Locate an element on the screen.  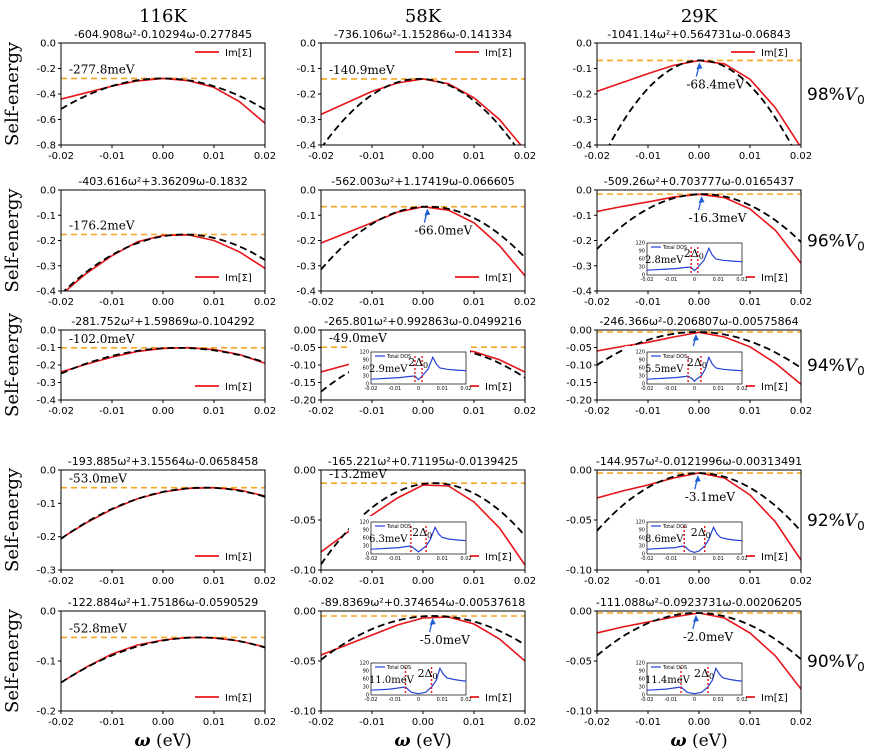
level-annotation: -66.0meV is located at coordinates (443, 231).